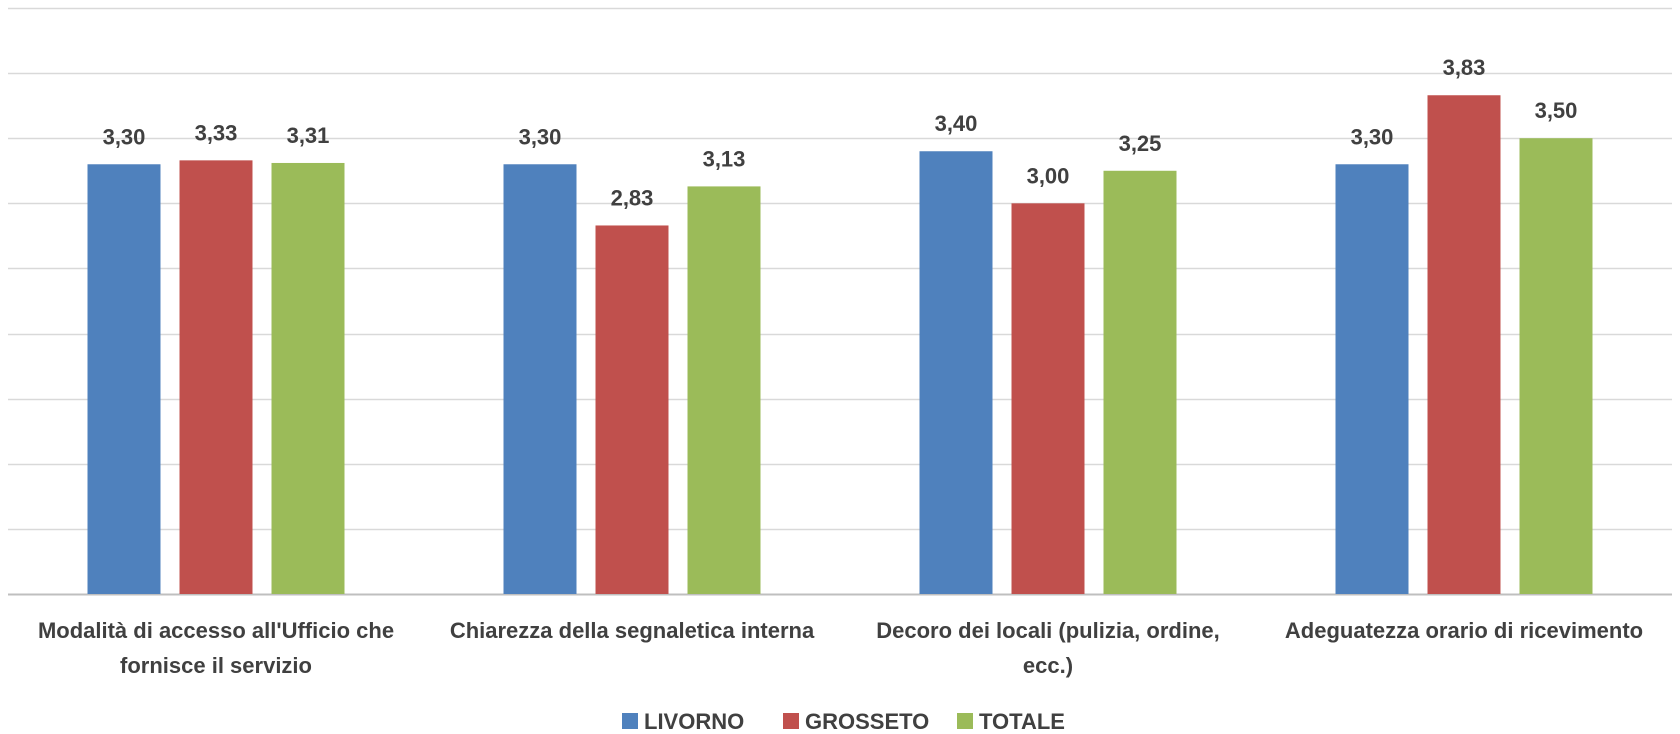  I want to click on data-label: 3,40, so click(956, 123).